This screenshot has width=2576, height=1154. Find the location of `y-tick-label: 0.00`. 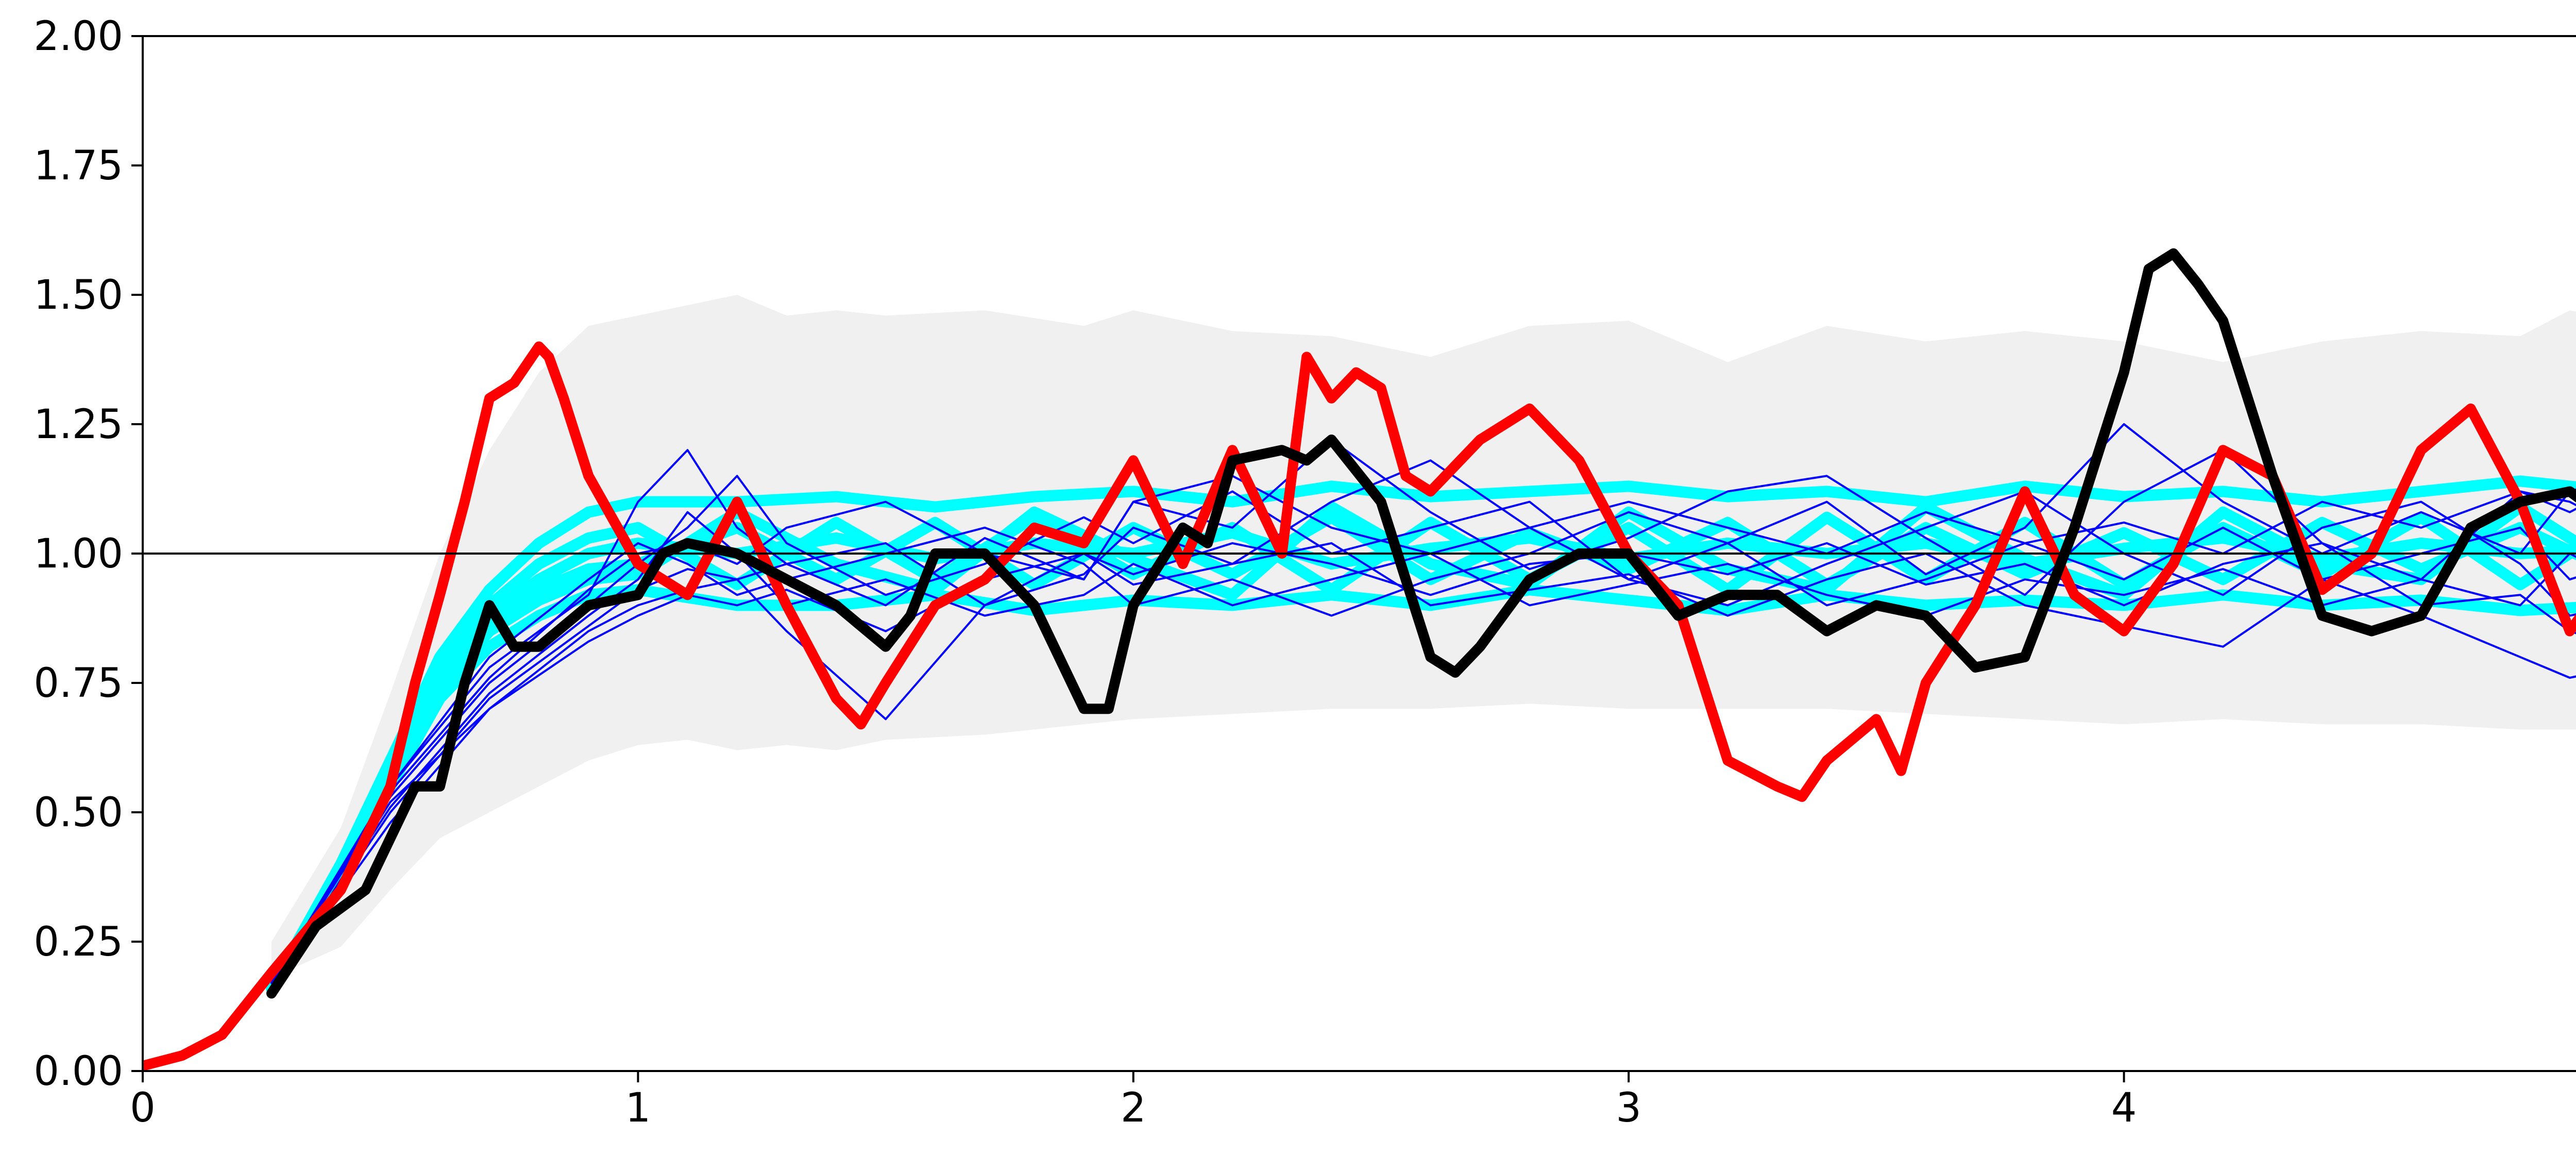

y-tick-label: 0.00 is located at coordinates (78, 1071).